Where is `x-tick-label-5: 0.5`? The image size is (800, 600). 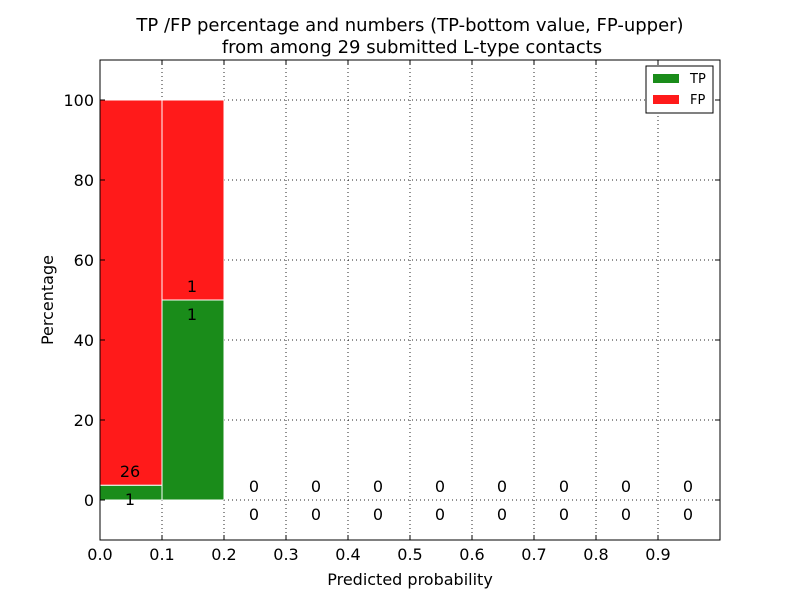
x-tick-label-5: 0.5 is located at coordinates (409, 554).